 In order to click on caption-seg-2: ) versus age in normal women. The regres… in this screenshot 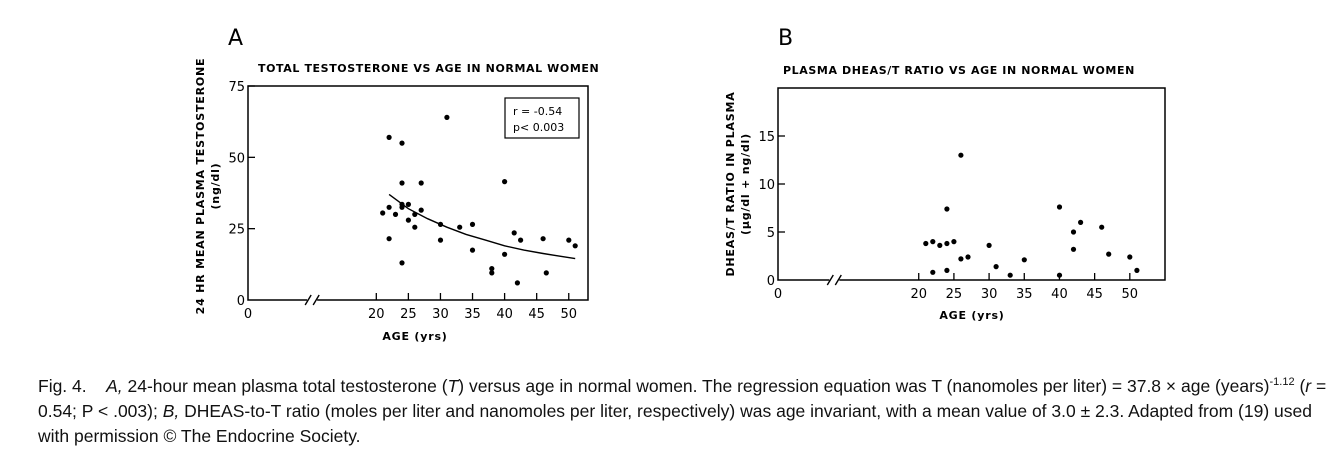, I will do `click(864, 385)`.